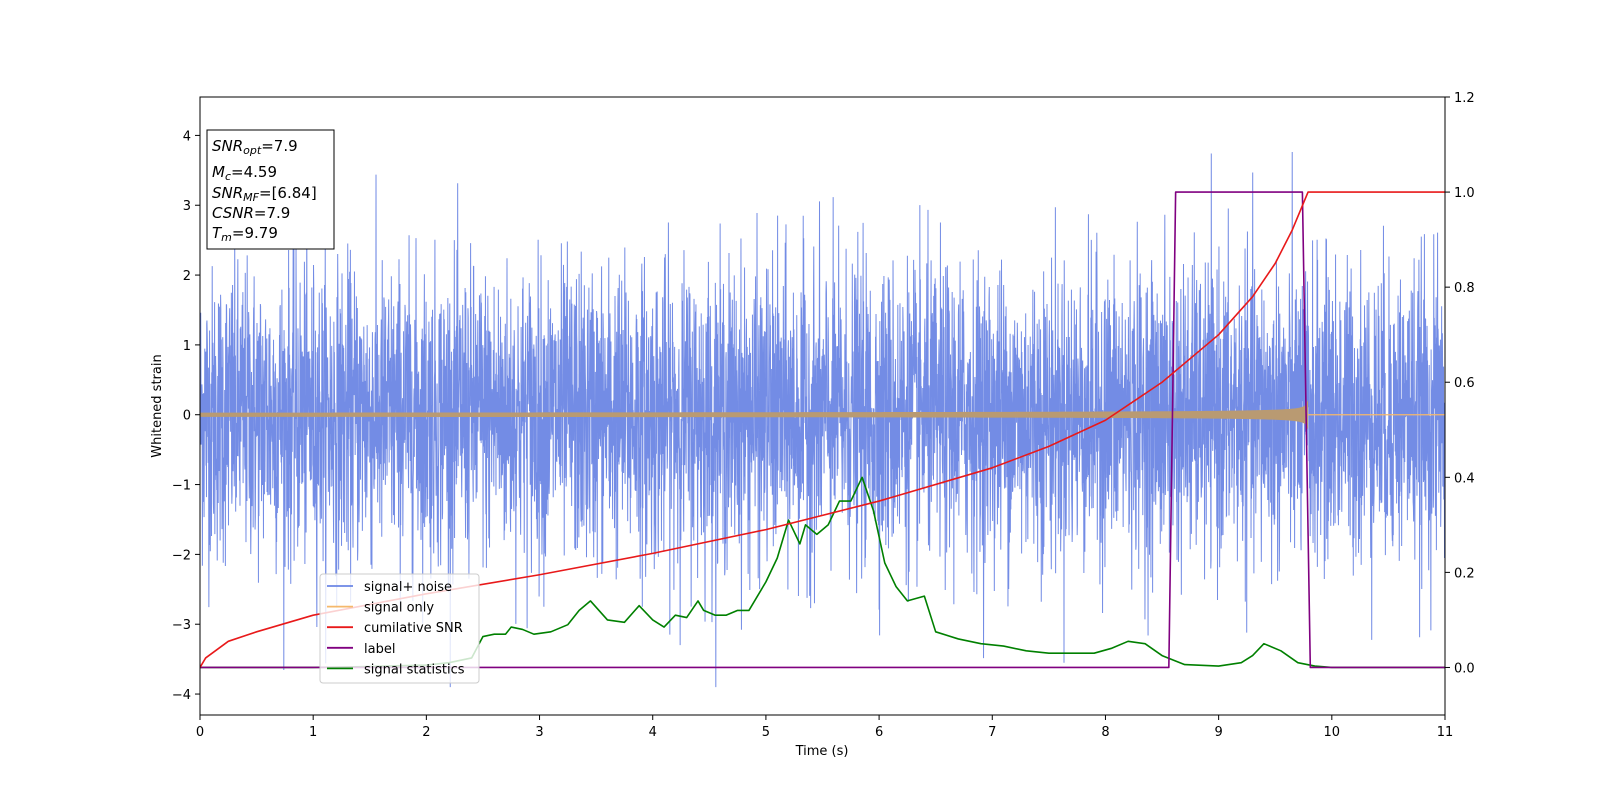  Describe the element at coordinates (408, 587) in the screenshot. I see `legend-label: signal+ noise` at that location.